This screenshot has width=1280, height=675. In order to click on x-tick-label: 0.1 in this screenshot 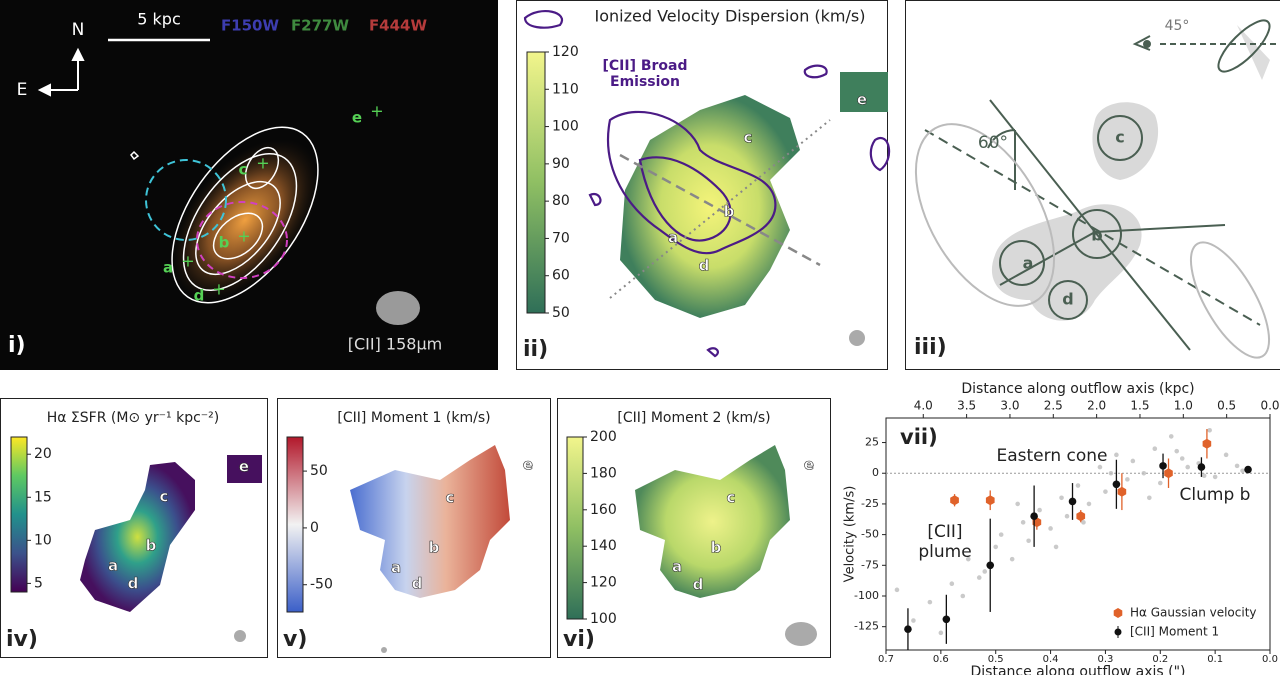, I will do `click(1215, 659)`.